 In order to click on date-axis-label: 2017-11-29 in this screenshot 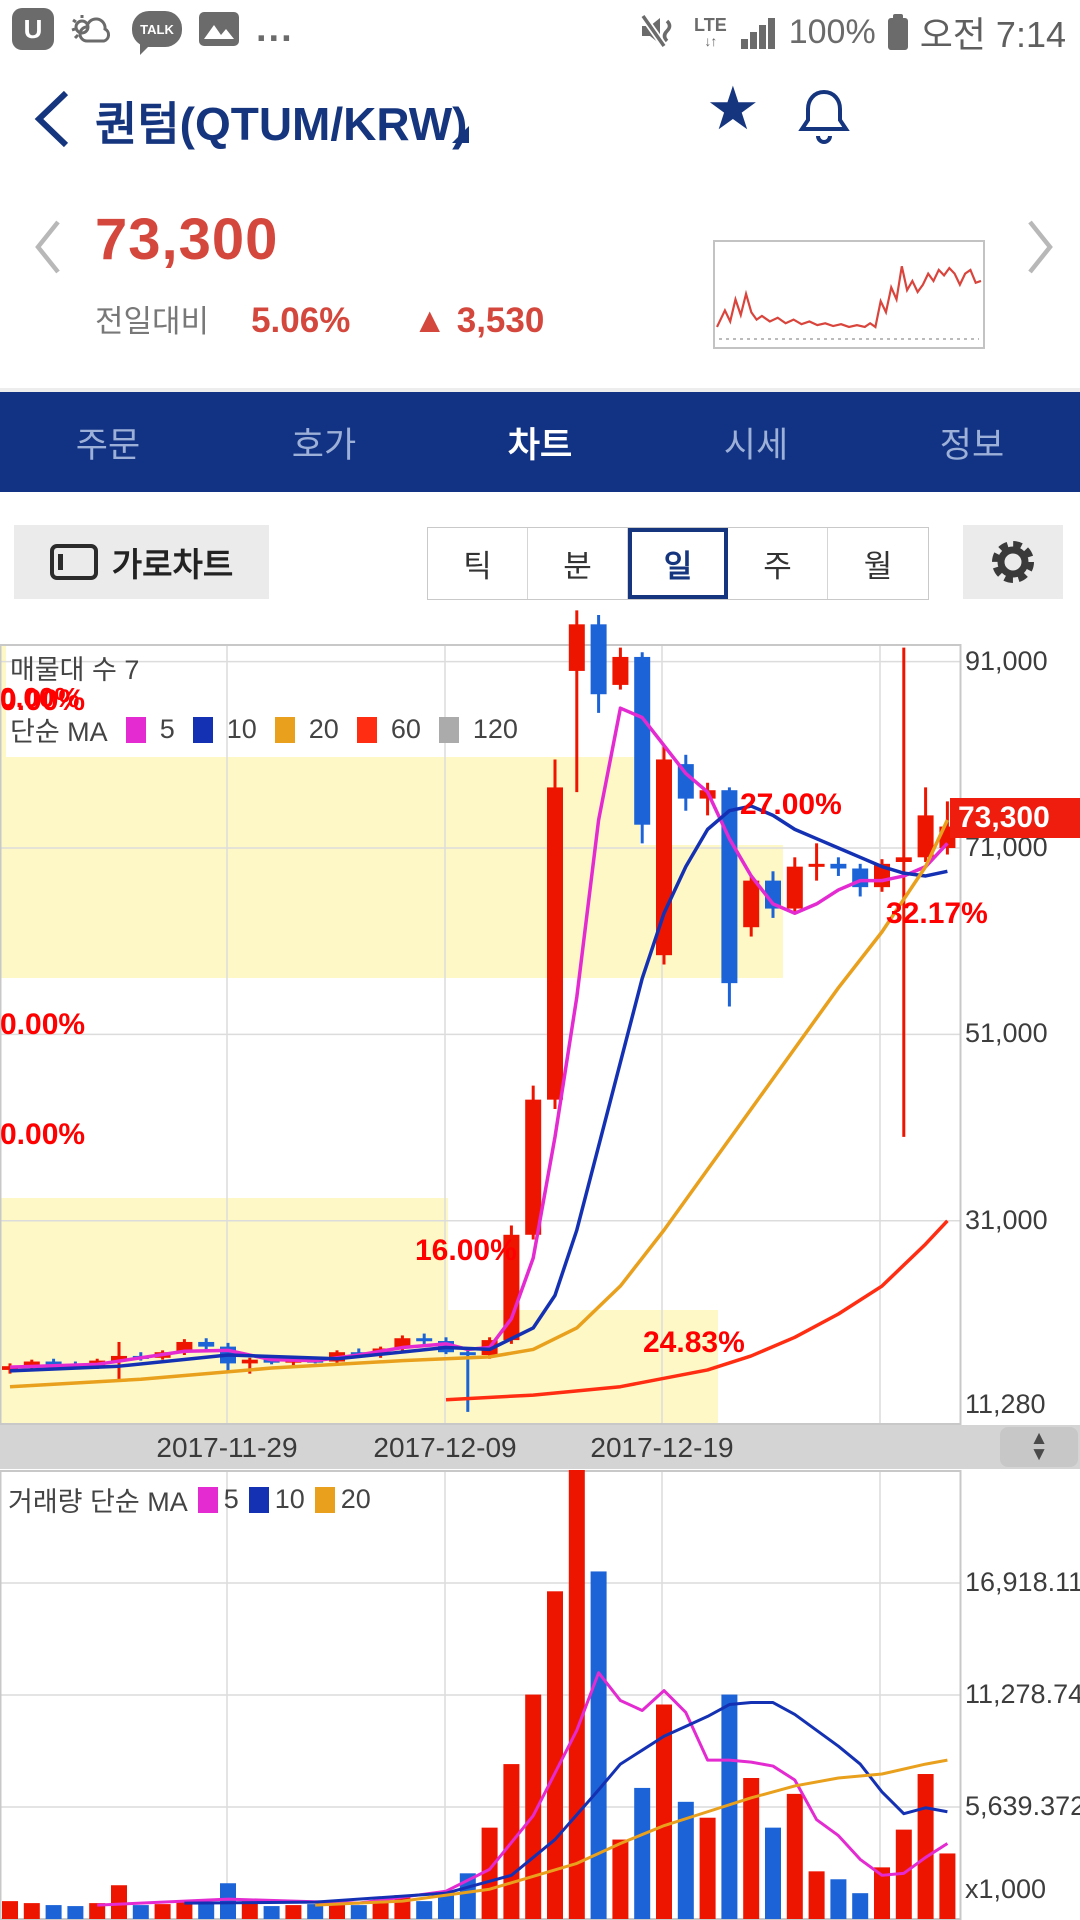, I will do `click(227, 1447)`.